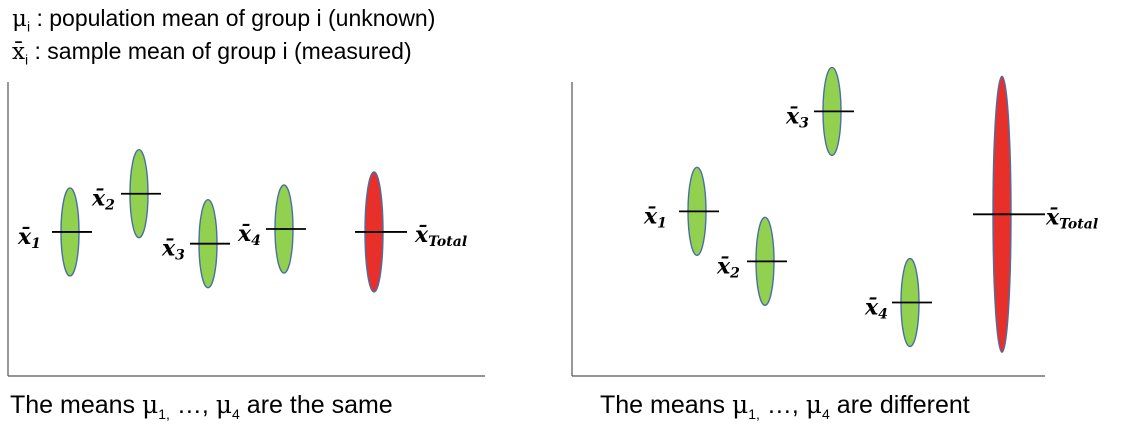 Image resolution: width=1130 pixels, height=430 pixels. I want to click on xbar-symbol: x̄, so click(18, 52).